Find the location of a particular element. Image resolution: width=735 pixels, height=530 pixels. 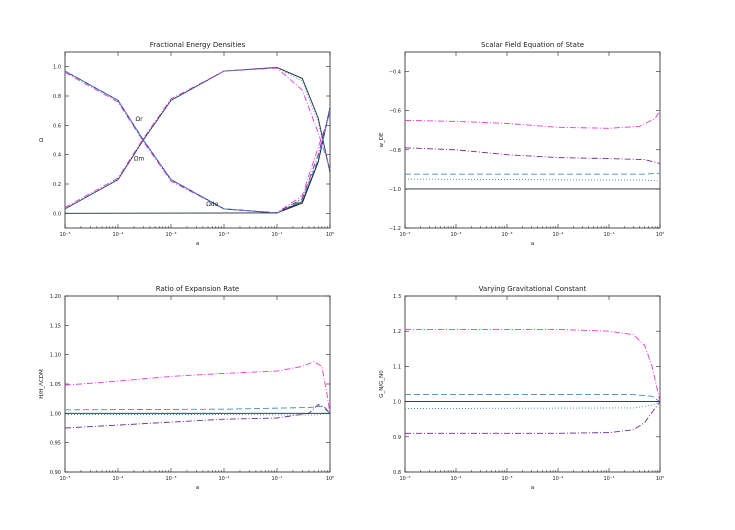

curve-annotation: Ωr is located at coordinates (140, 119).